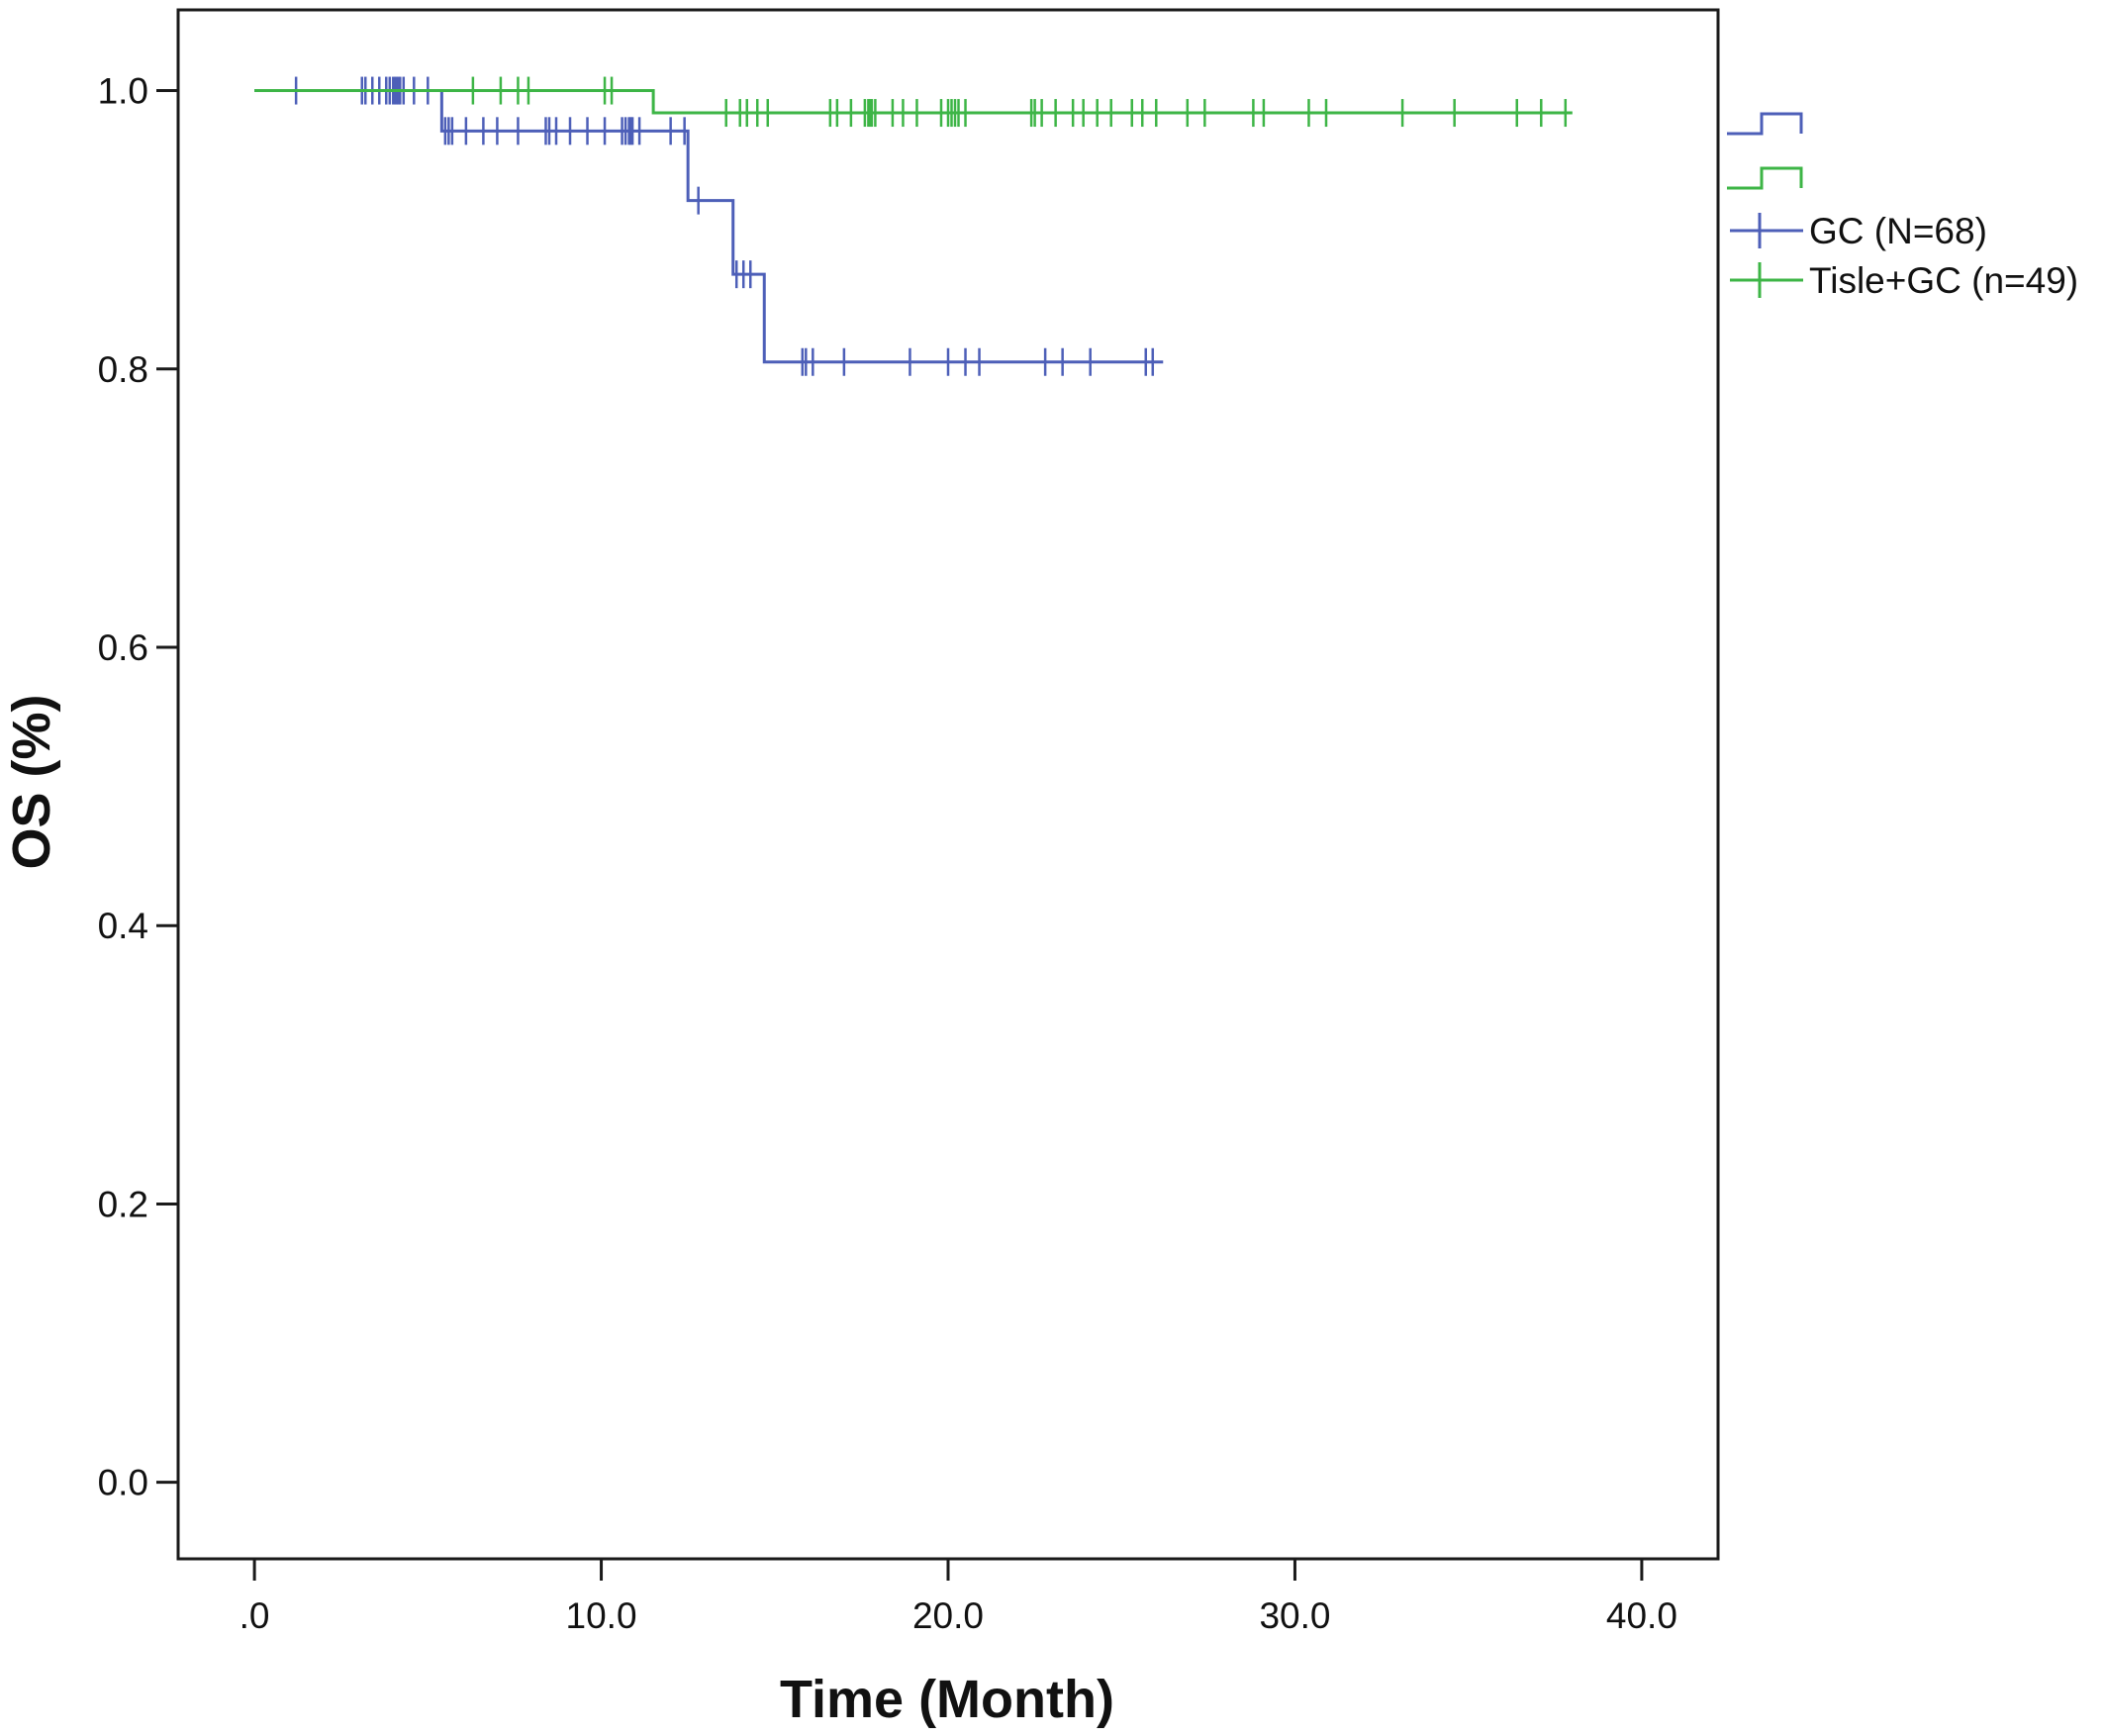 The image size is (2106, 1736). Describe the element at coordinates (254, 1615) in the screenshot. I see `x-tick-label: .0` at that location.